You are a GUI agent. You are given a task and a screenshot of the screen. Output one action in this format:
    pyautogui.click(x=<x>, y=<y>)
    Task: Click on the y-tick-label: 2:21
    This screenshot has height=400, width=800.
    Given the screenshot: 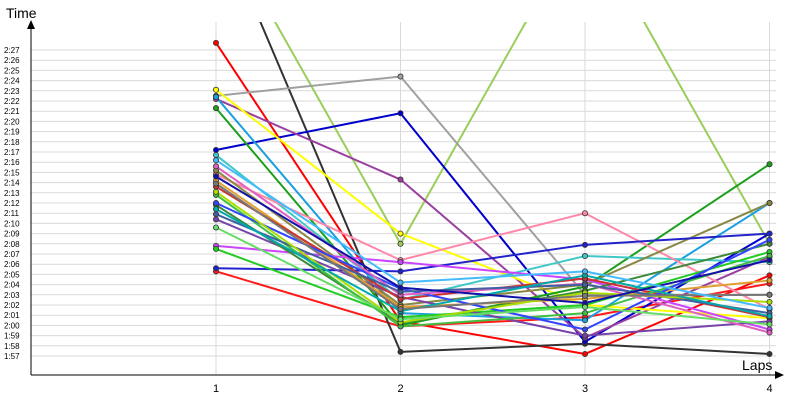 What is the action you would take?
    pyautogui.click(x=12, y=111)
    